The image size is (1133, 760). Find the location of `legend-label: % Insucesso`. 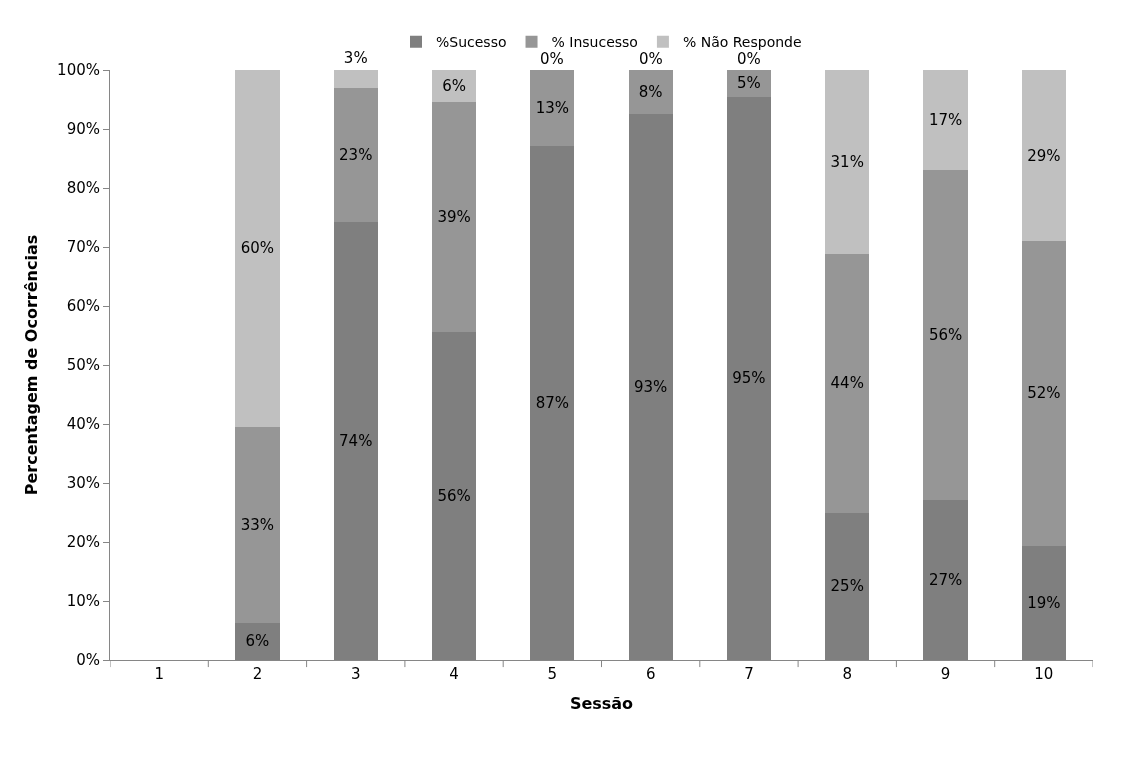

legend-label: % Insucesso is located at coordinates (594, 42).